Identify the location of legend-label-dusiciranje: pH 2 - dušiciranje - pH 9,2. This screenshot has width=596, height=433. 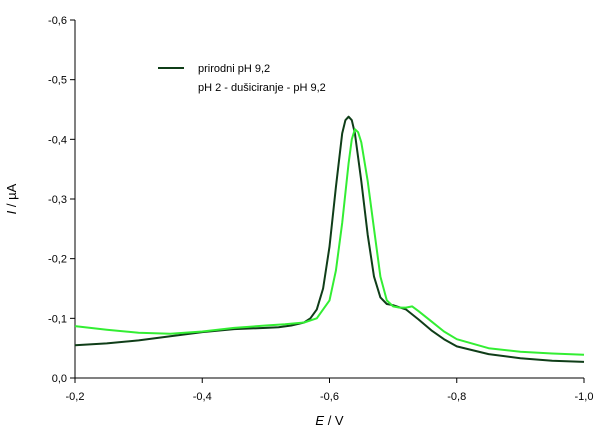
(262, 88).